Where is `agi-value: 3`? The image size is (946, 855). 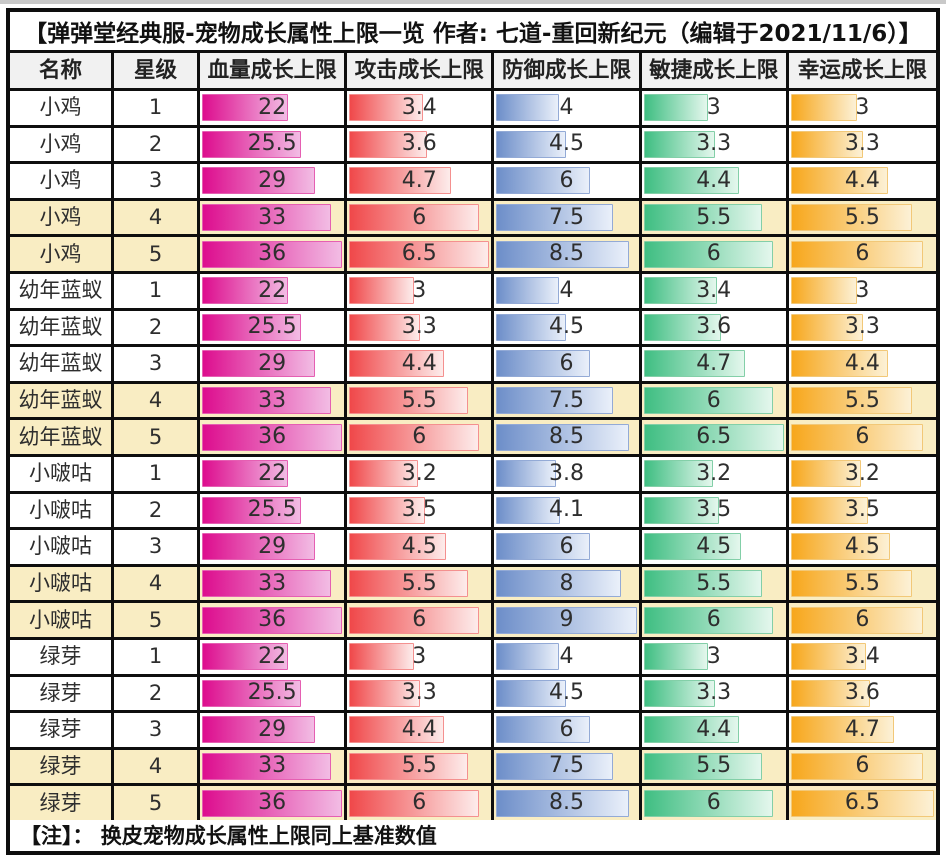
agi-value: 3 is located at coordinates (713, 656).